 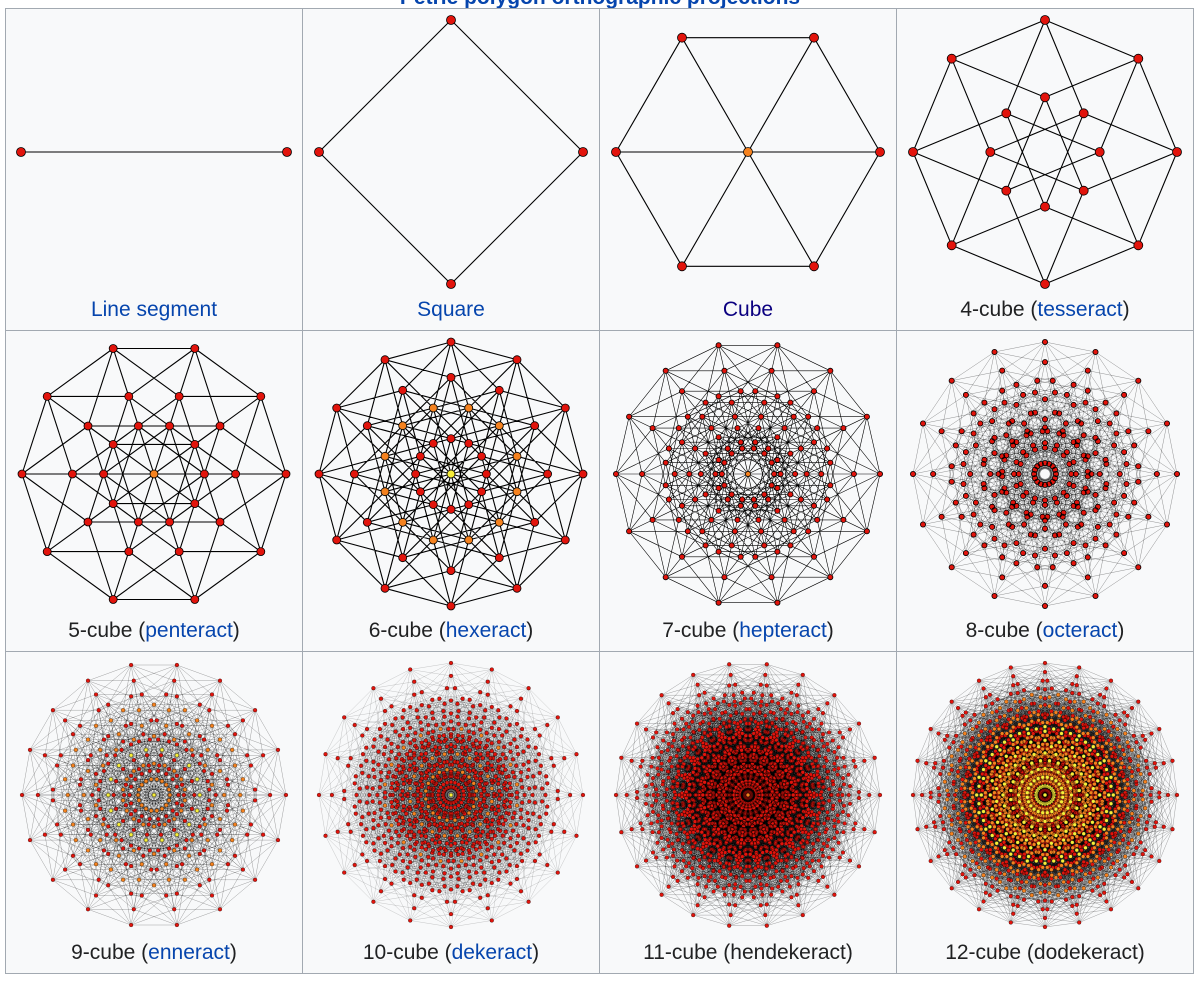 I want to click on cell: 7-cube (hepteract), so click(x=748, y=491).